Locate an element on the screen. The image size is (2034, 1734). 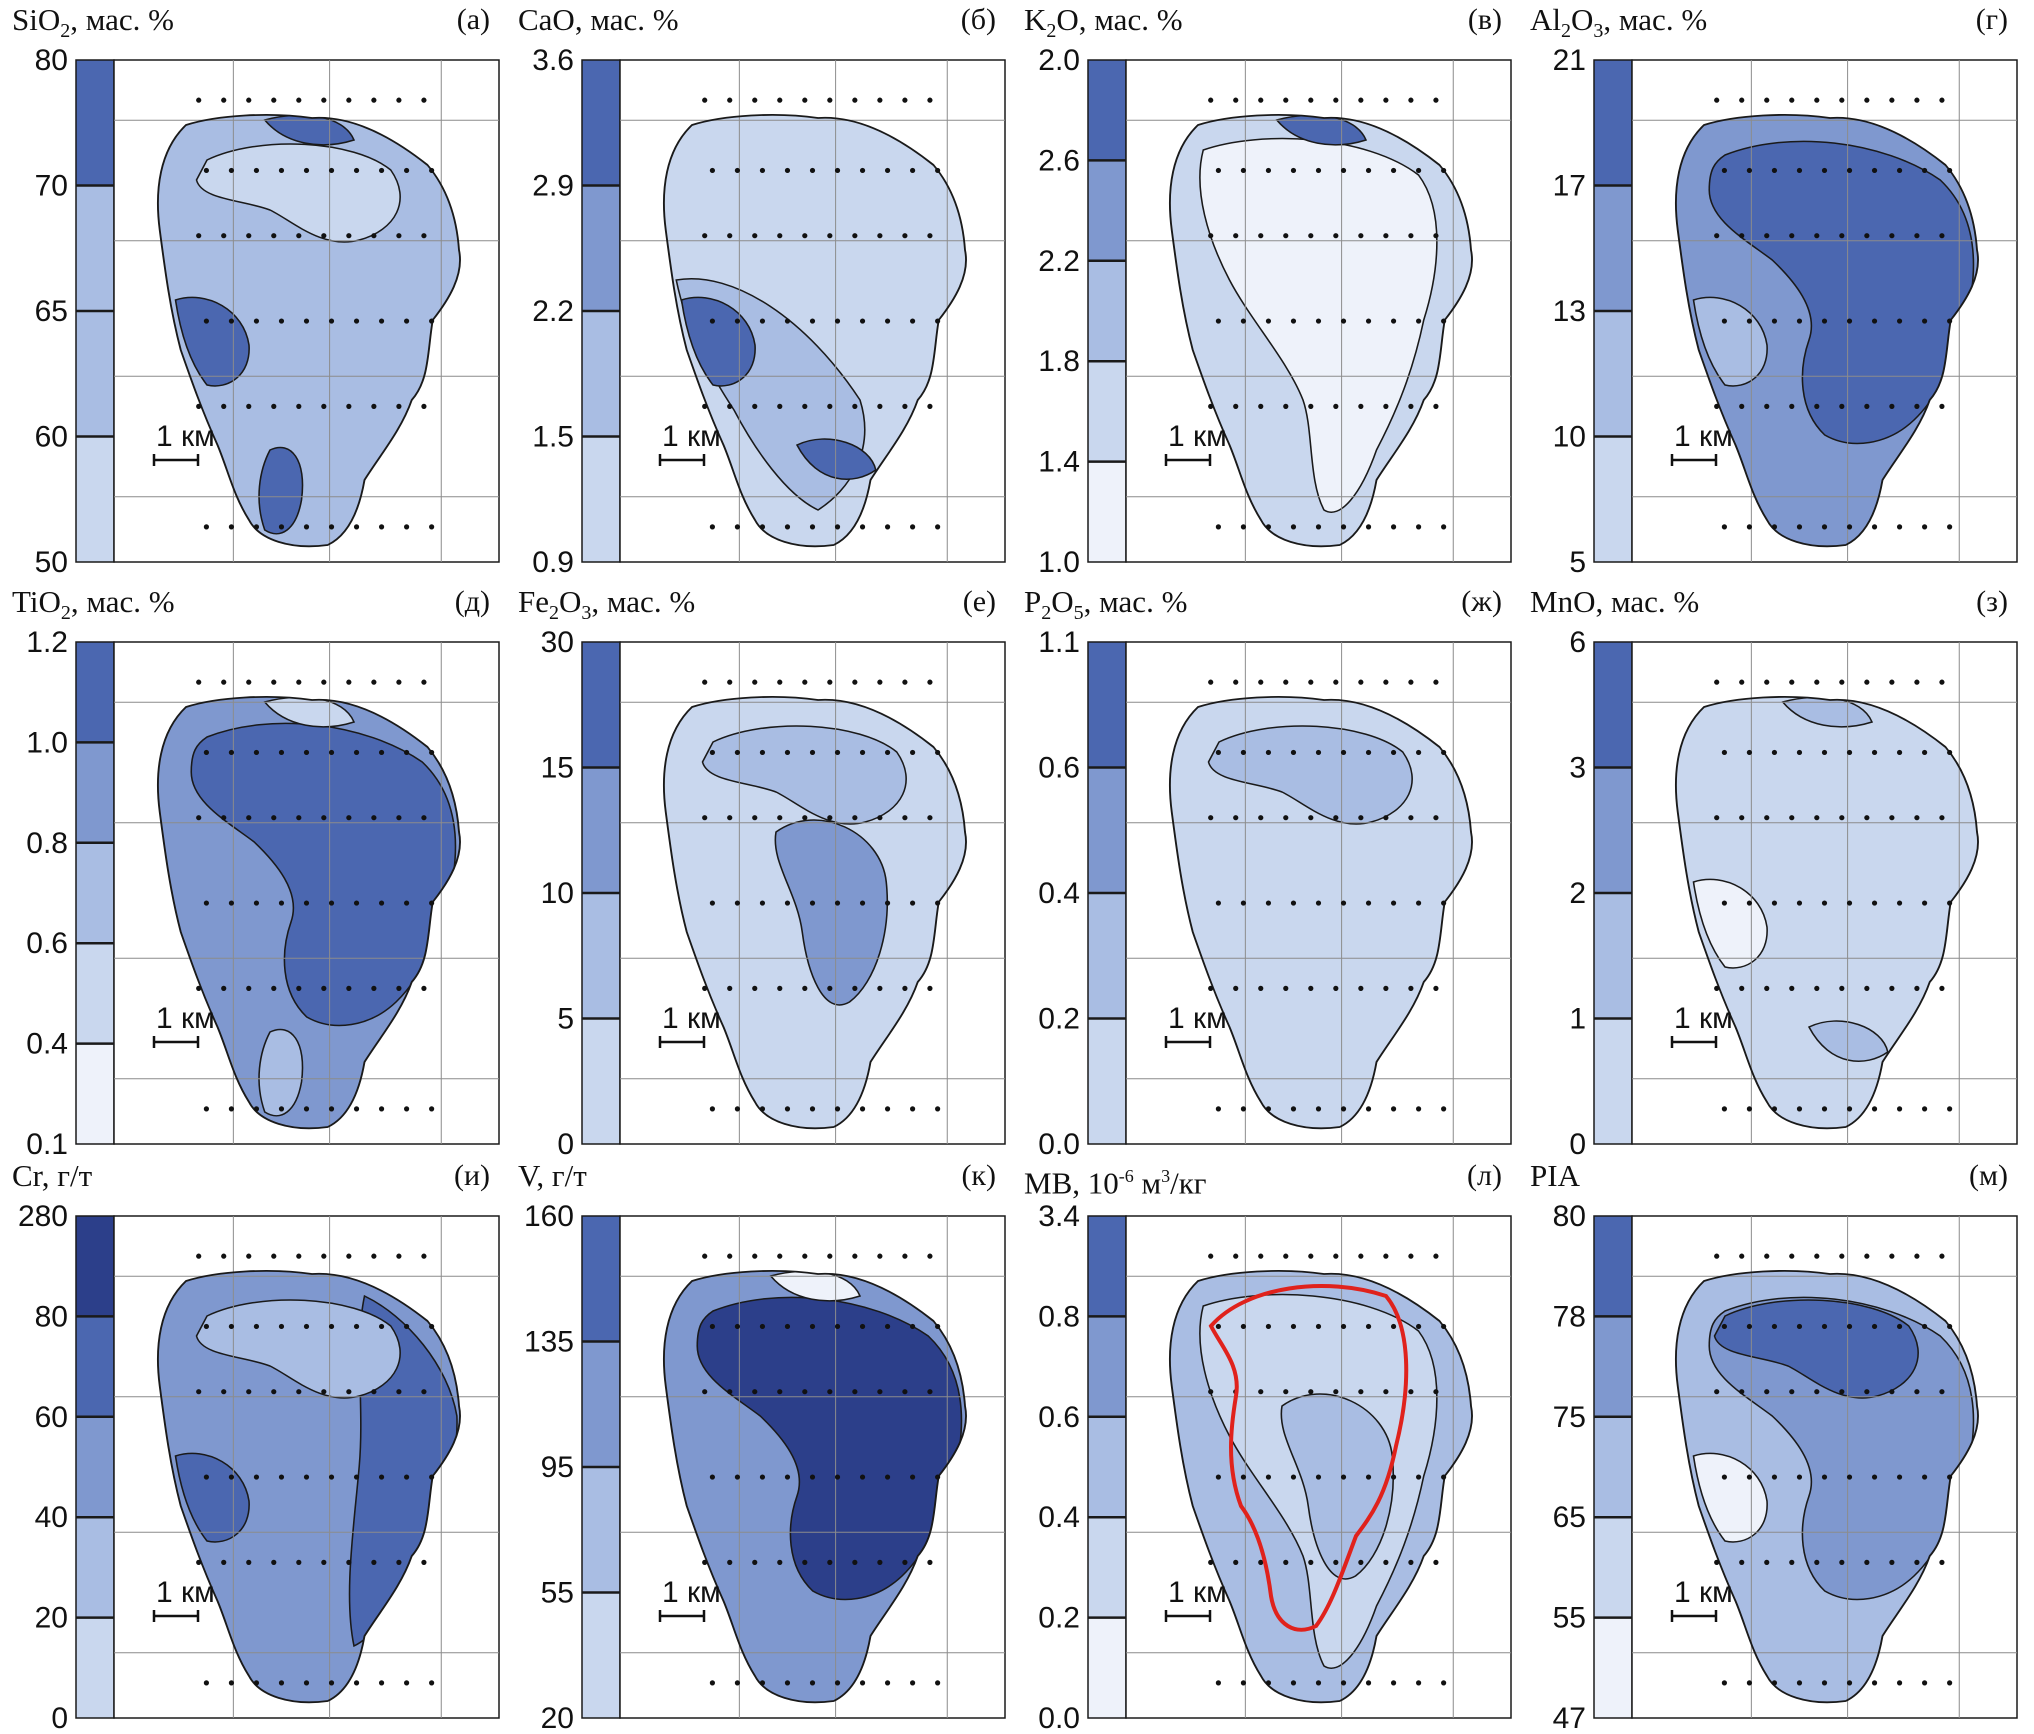
panel-title: CaO, мас. % is located at coordinates (598, 19).